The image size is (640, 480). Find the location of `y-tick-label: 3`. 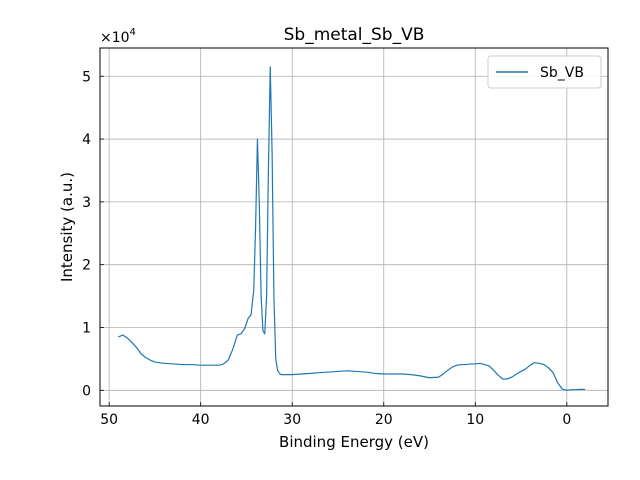

y-tick-label: 3 is located at coordinates (86, 203).